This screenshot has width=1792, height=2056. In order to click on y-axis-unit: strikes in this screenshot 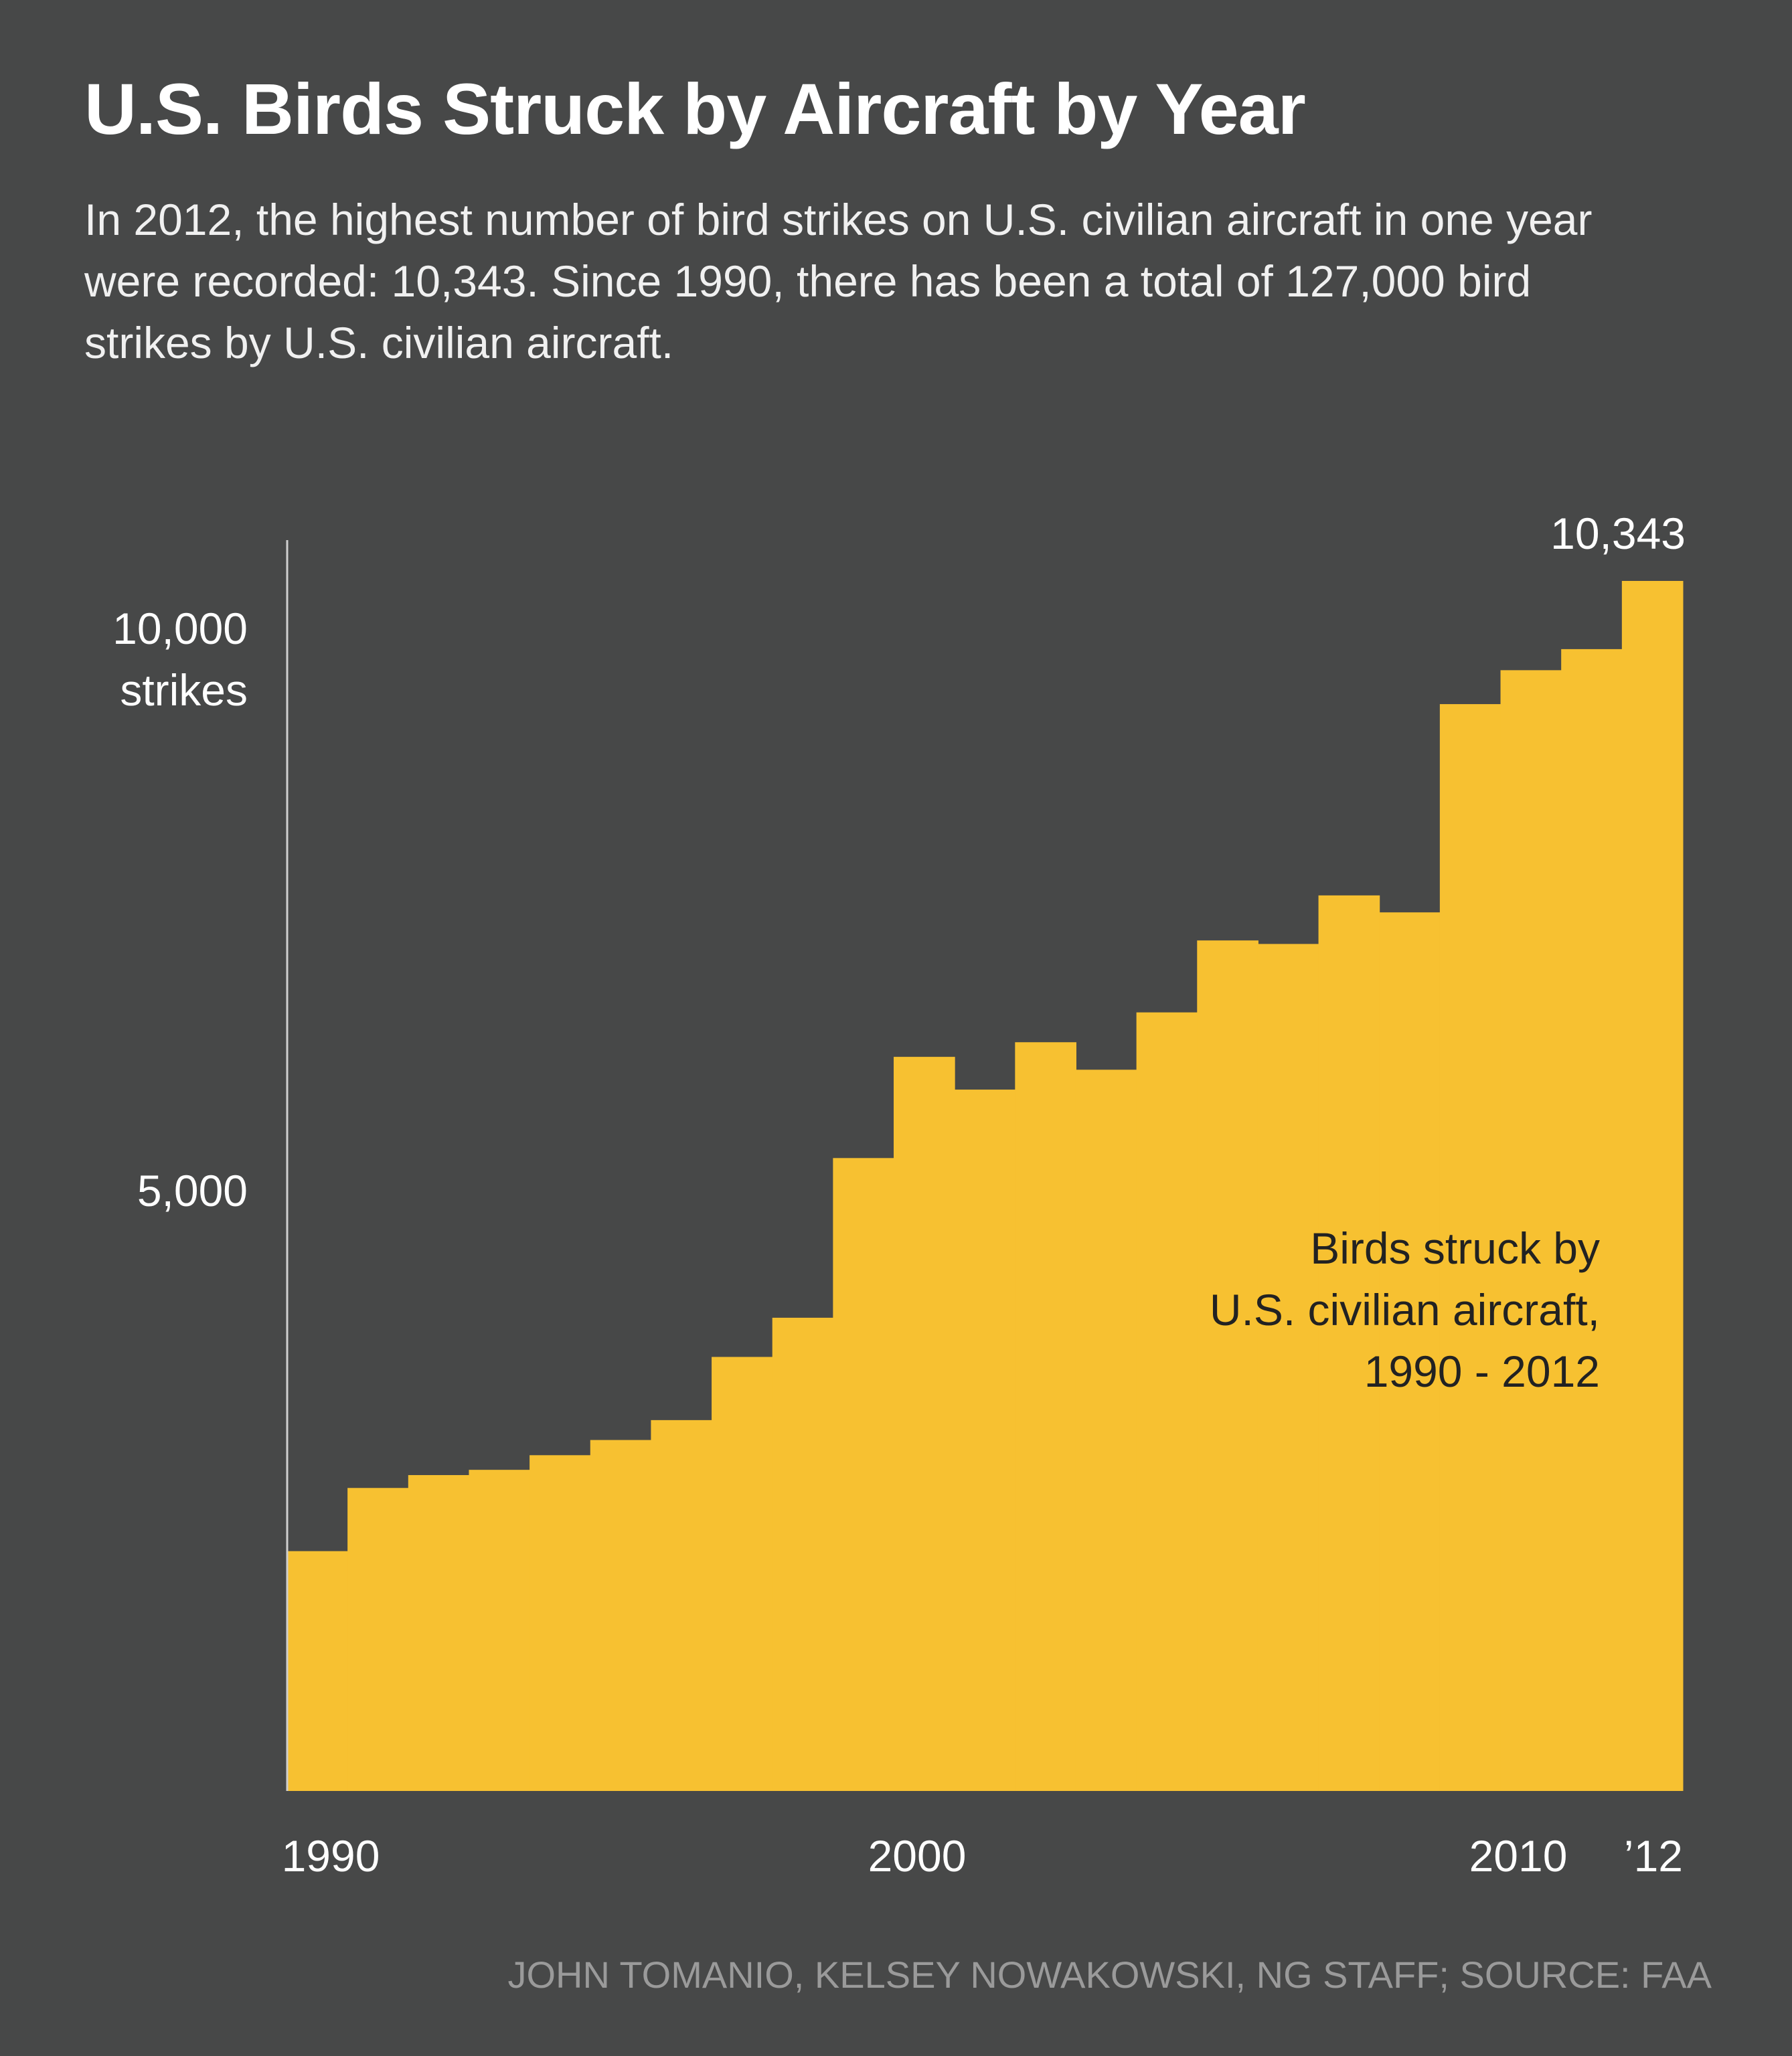, I will do `click(184, 690)`.